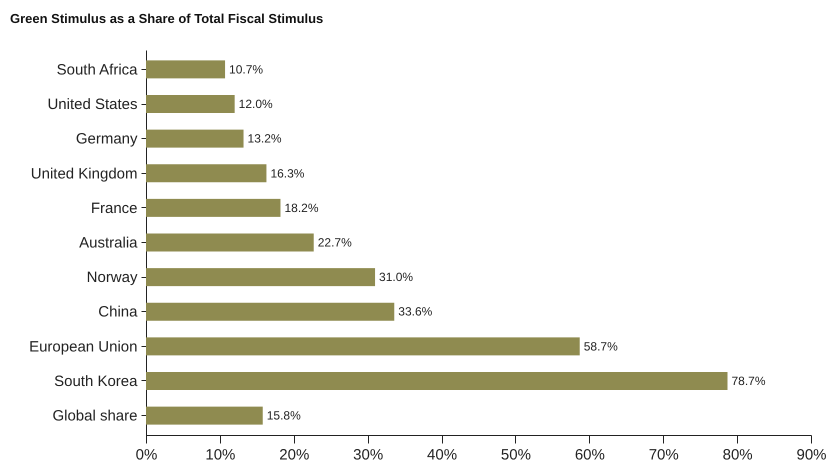 The image size is (829, 474). I want to click on y-tick-label: France, so click(114, 208).